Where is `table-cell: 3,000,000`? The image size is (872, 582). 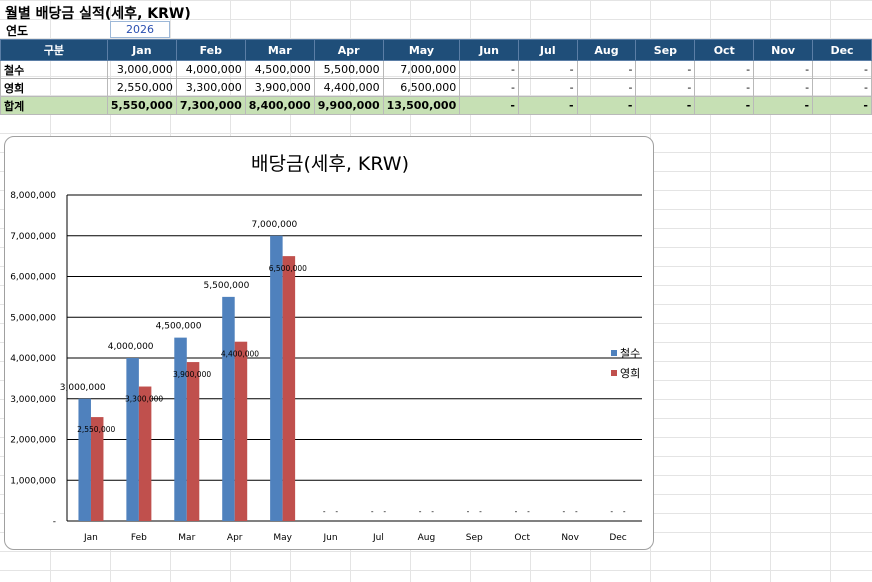
table-cell: 3,000,000 is located at coordinates (141, 69).